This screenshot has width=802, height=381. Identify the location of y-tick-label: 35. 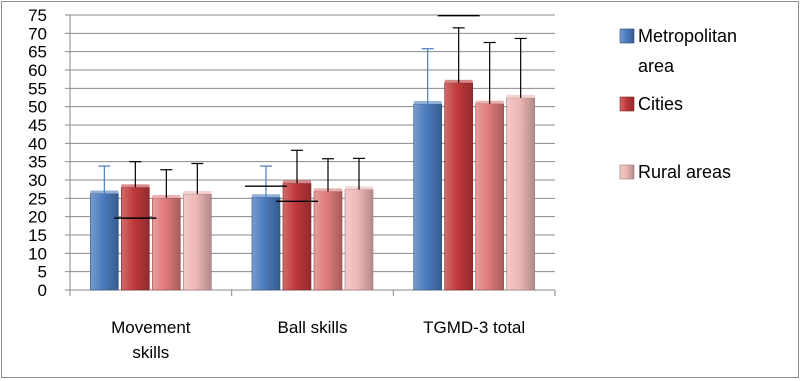
(37, 162).